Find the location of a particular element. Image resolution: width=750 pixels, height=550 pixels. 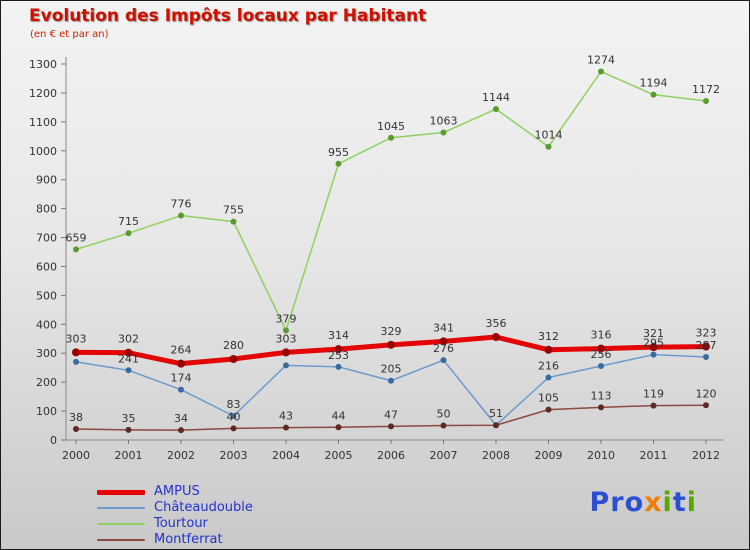

y-tick-label: 400 is located at coordinates (46, 324).